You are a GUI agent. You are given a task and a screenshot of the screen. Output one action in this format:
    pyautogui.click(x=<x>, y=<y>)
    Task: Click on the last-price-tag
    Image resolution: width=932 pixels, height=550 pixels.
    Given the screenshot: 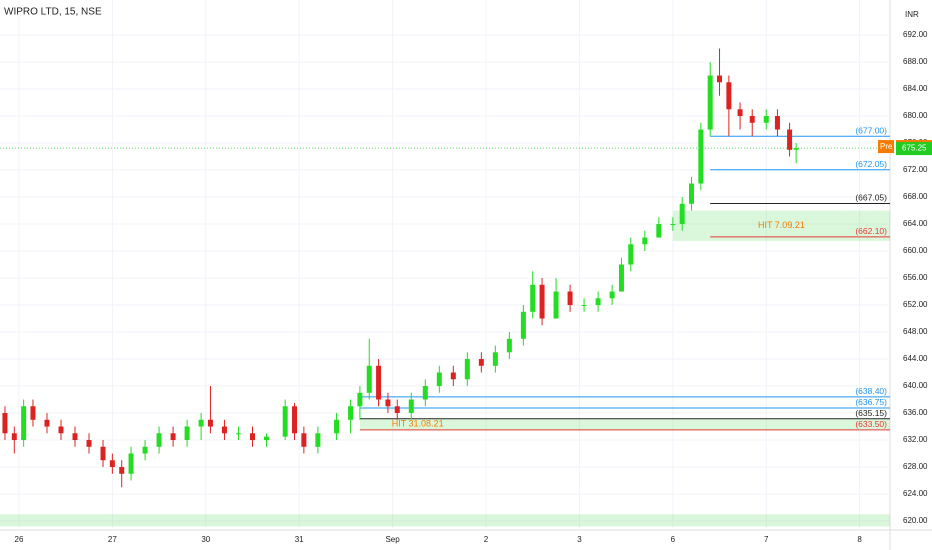 What is the action you would take?
    pyautogui.click(x=914, y=149)
    